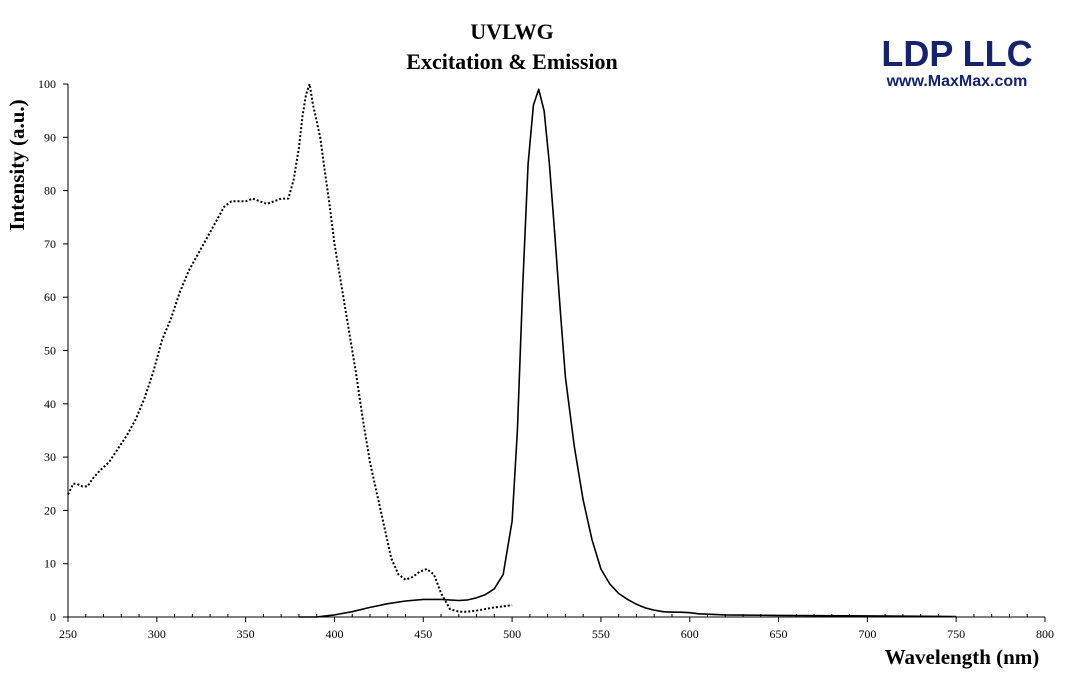  Describe the element at coordinates (962, 657) in the screenshot. I see `x-axis-title: Wavelength (nm)` at that location.